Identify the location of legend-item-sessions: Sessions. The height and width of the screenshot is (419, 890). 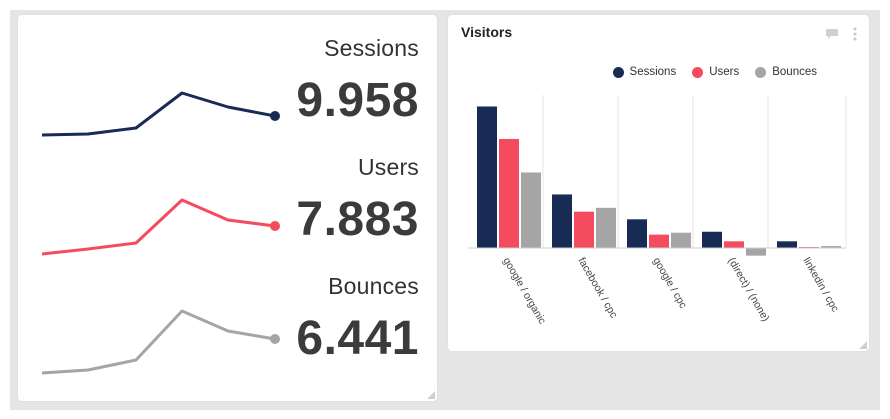
(644, 72).